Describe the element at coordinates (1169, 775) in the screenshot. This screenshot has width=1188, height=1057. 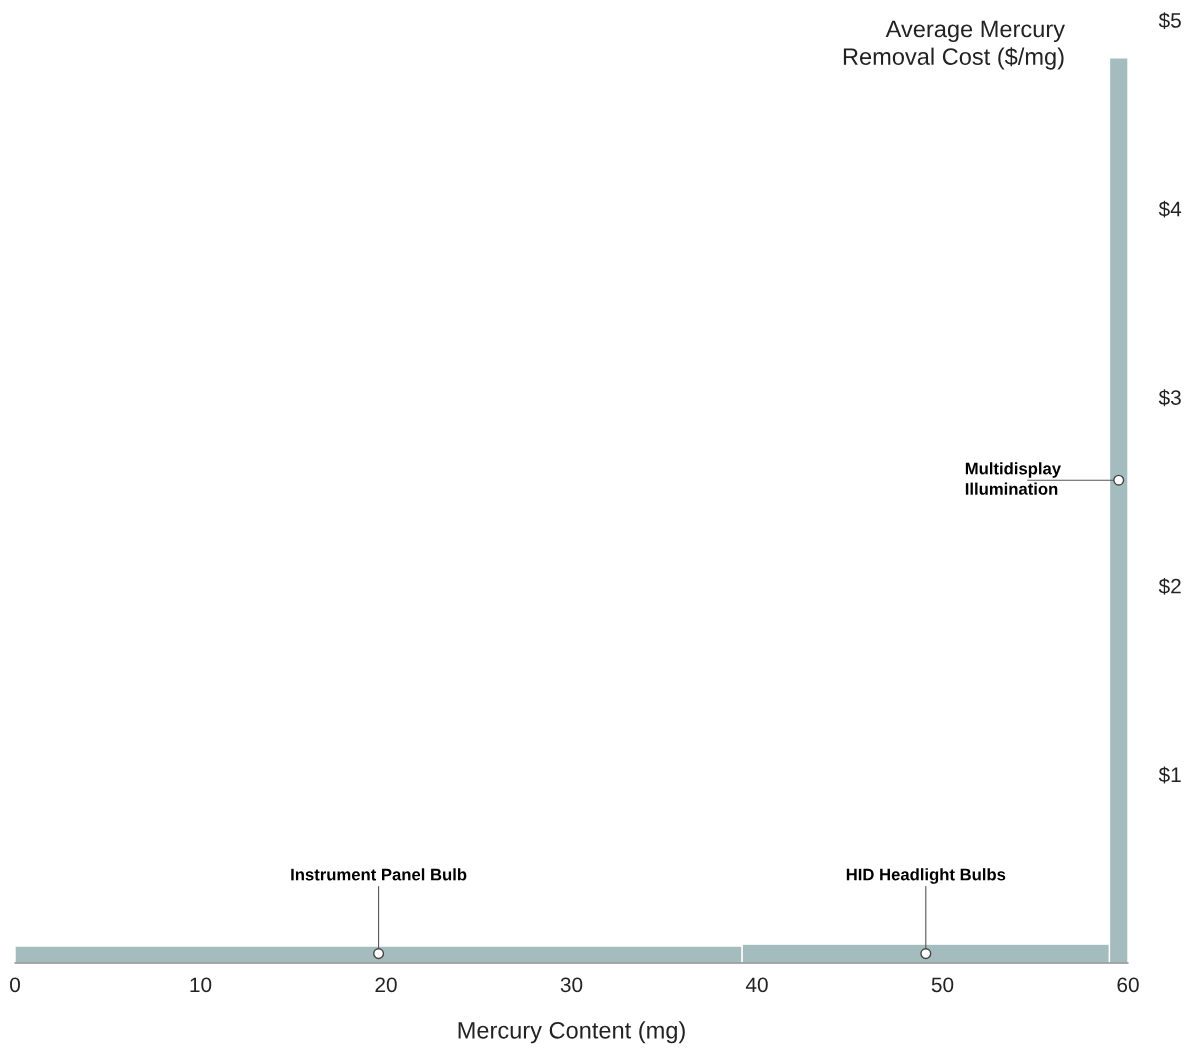
I see `y-tick-label: $1` at that location.